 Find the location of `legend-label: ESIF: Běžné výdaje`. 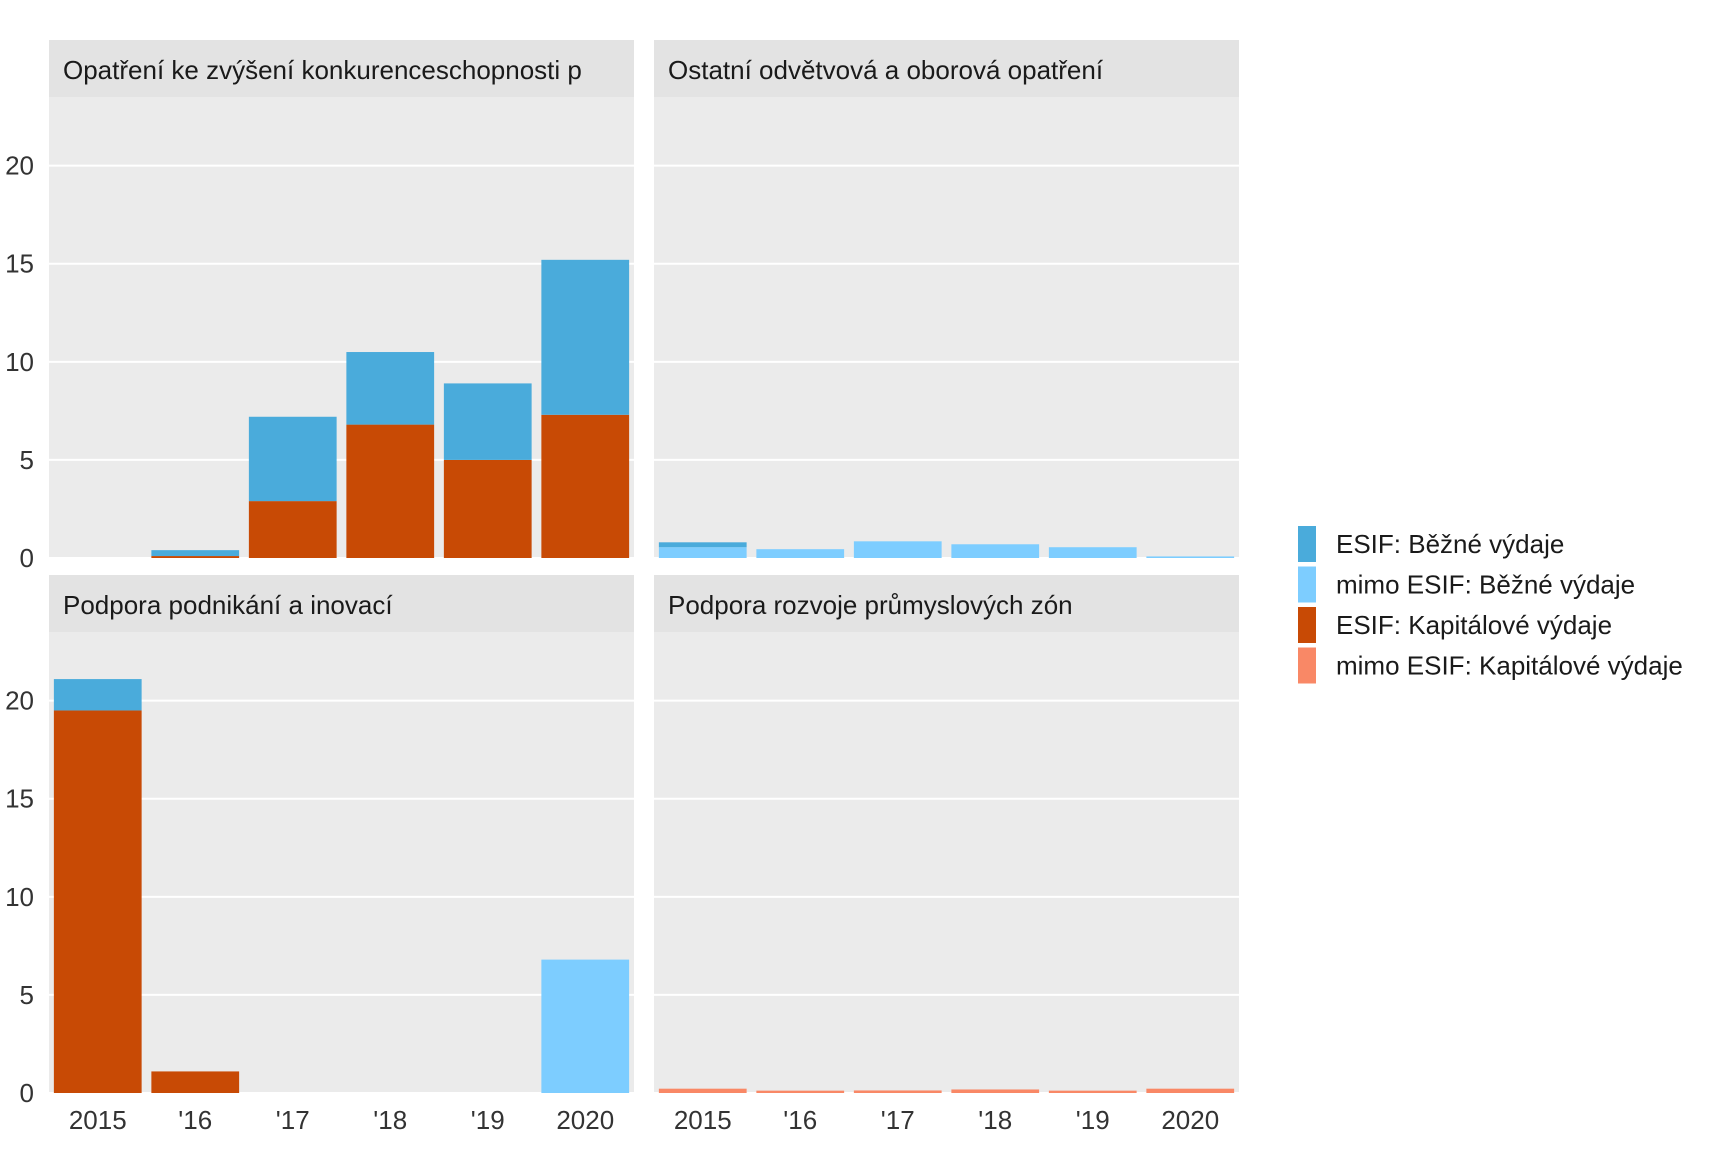

legend-label: ESIF: Běžné výdaje is located at coordinates (1450, 544).